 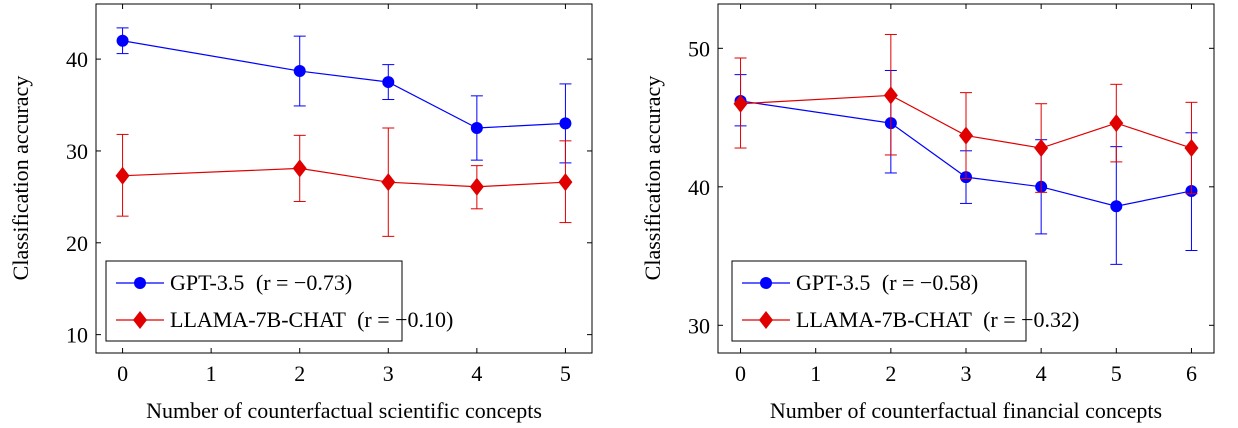 I want to click on legend-entry-llama: LLAMA-7B-CHAT (r = −0.32), so click(x=910, y=319).